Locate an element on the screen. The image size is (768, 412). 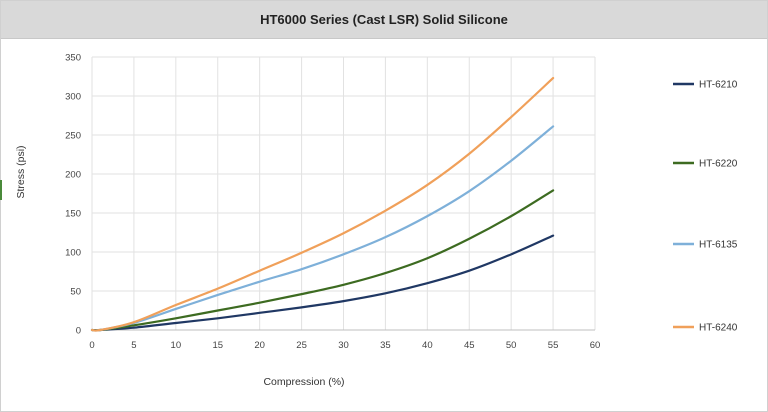
y-tick-label: 150 is located at coordinates (73, 214).